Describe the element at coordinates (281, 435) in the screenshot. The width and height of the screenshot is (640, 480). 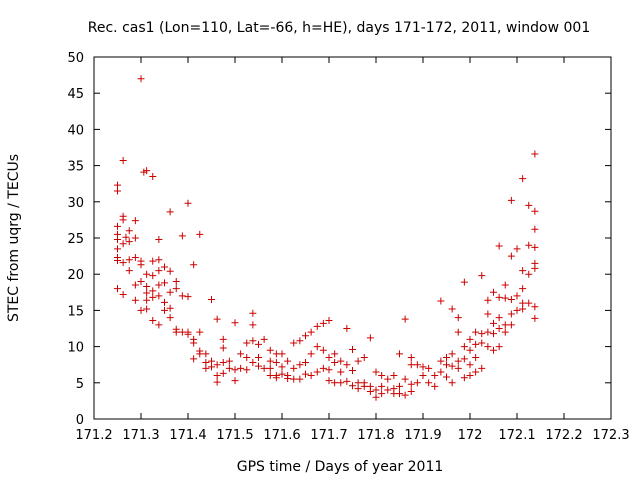
I see `x-tick-label: 171.6` at that location.